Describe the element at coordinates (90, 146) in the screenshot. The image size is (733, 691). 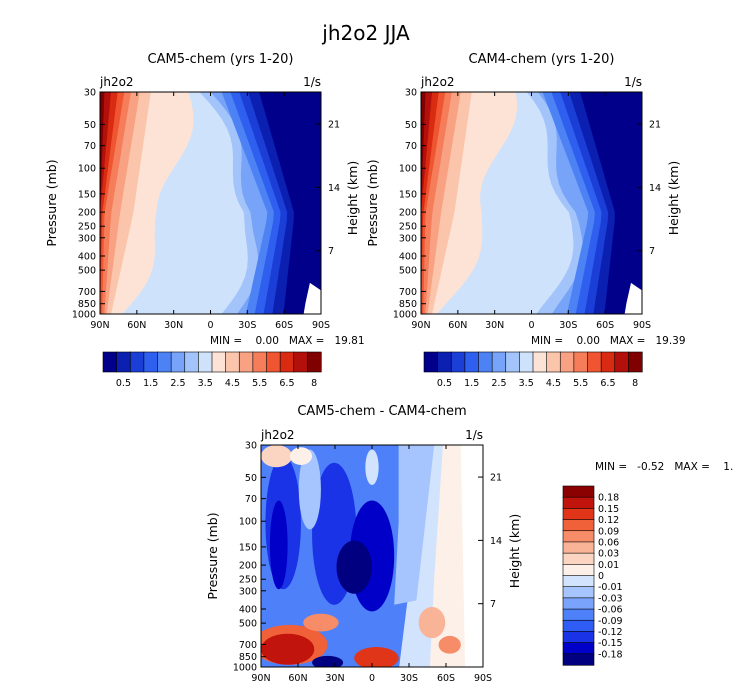
I see `pressure-tick-label: 70` at that location.